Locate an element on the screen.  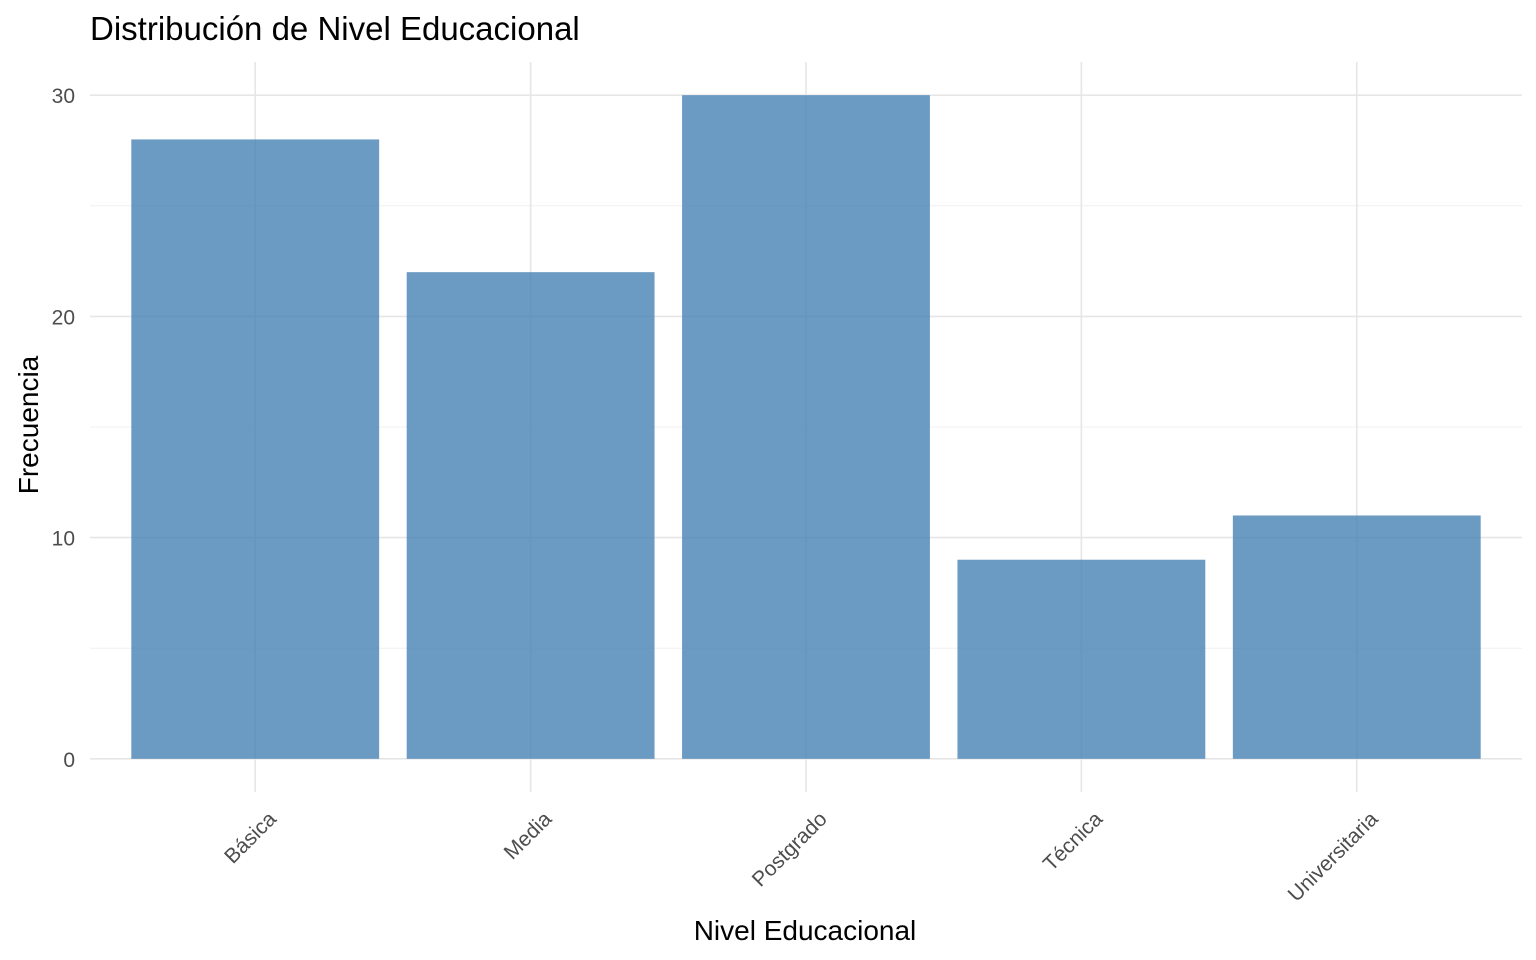
y-tick-label: 30 is located at coordinates (63, 96).